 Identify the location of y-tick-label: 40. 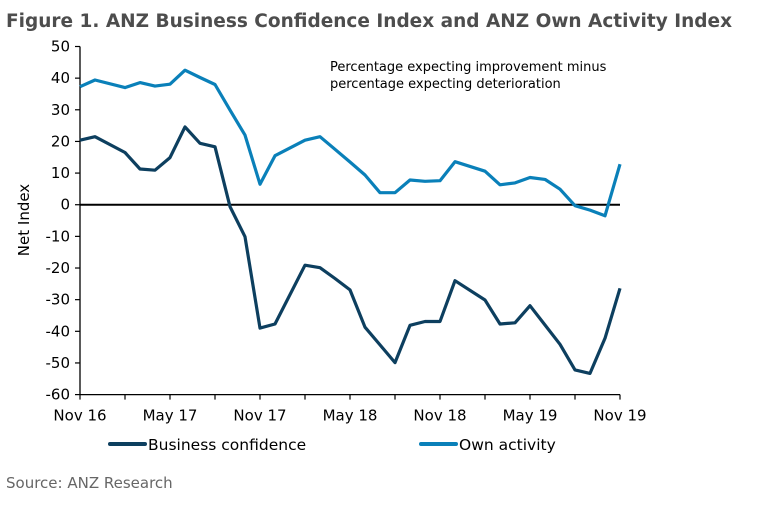
(60, 78).